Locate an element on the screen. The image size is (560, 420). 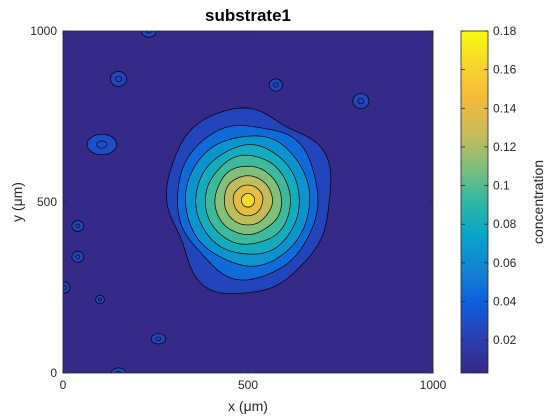
chart-title: substrate1 is located at coordinates (248, 15).